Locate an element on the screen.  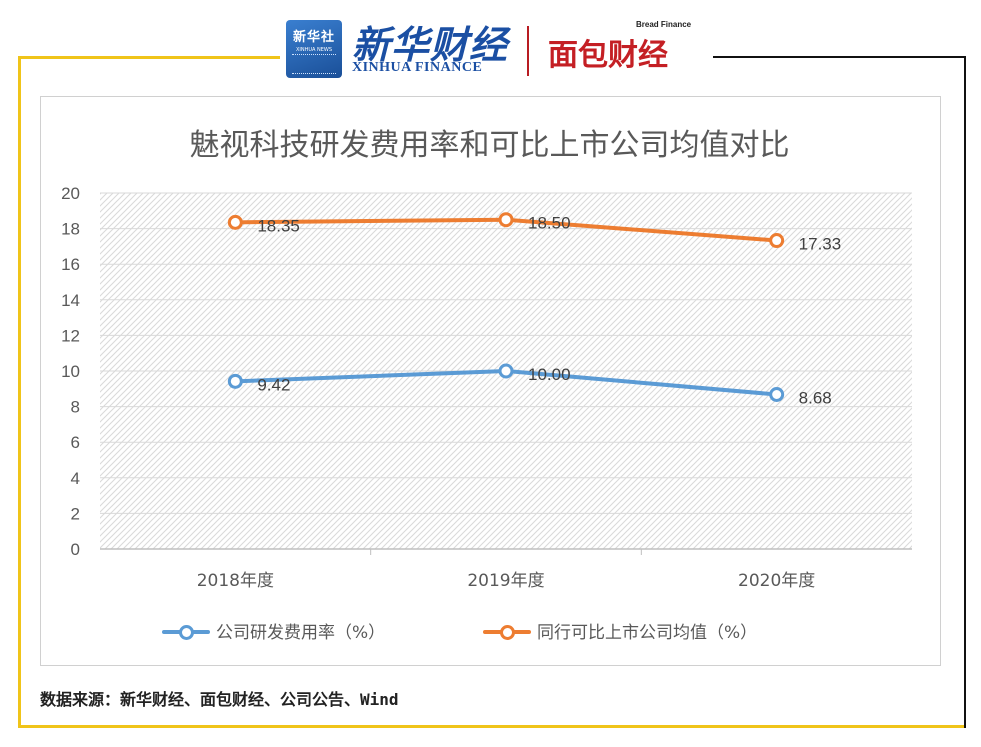
frame-line-top-right is located at coordinates (839, 57).